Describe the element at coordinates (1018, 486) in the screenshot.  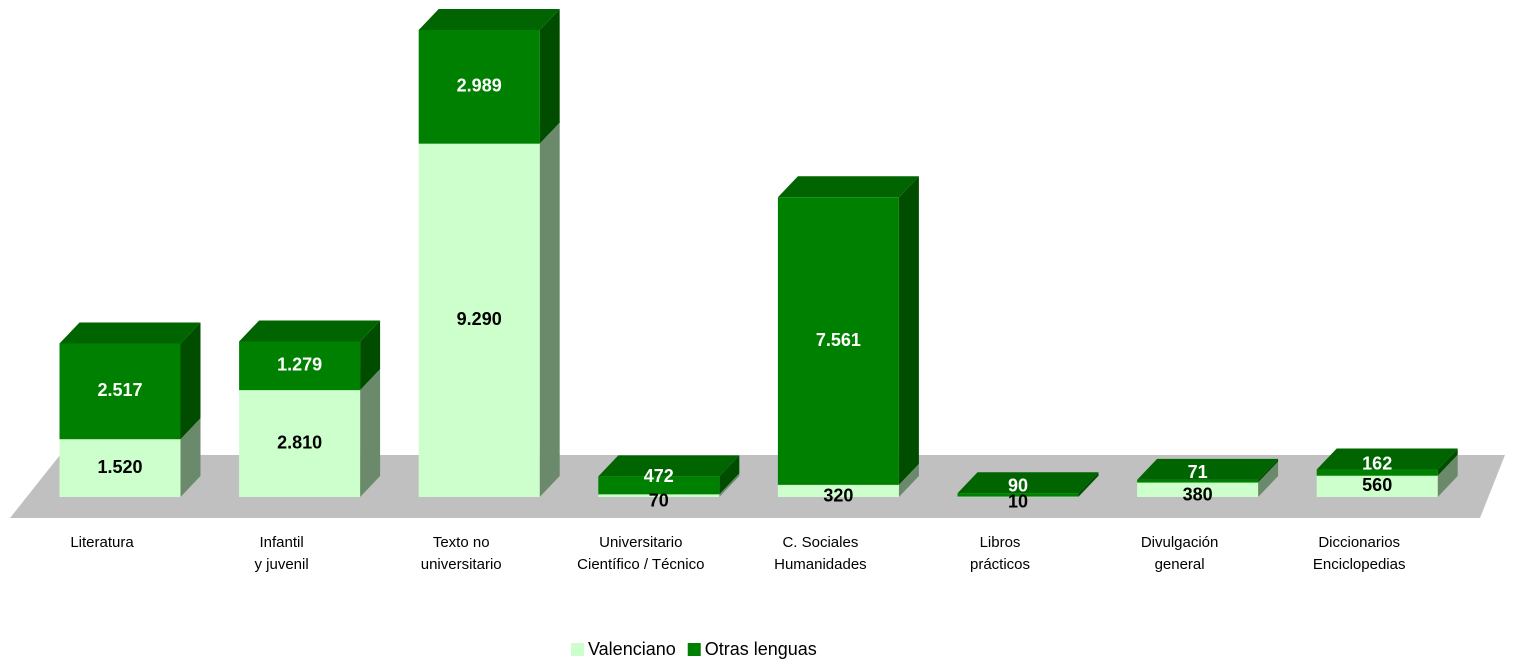
I see `value-label: 90` at that location.